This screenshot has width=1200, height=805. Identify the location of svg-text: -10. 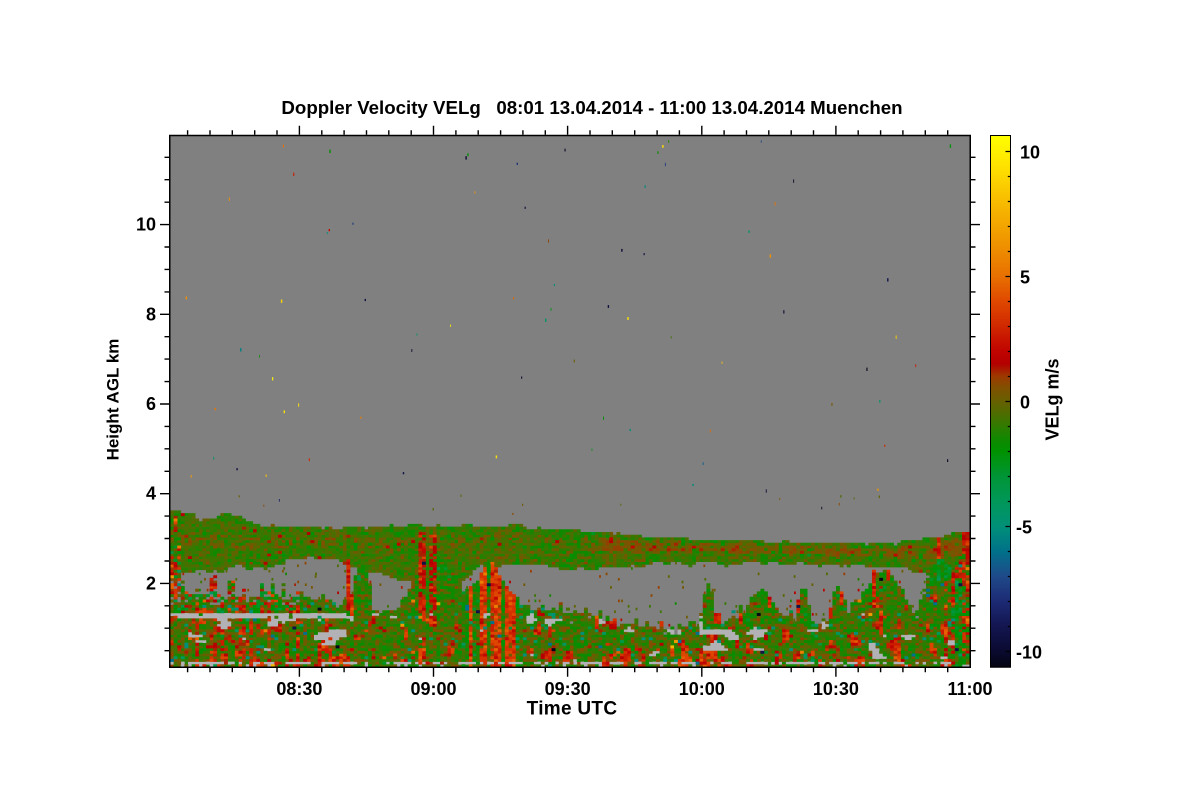
(1029, 653).